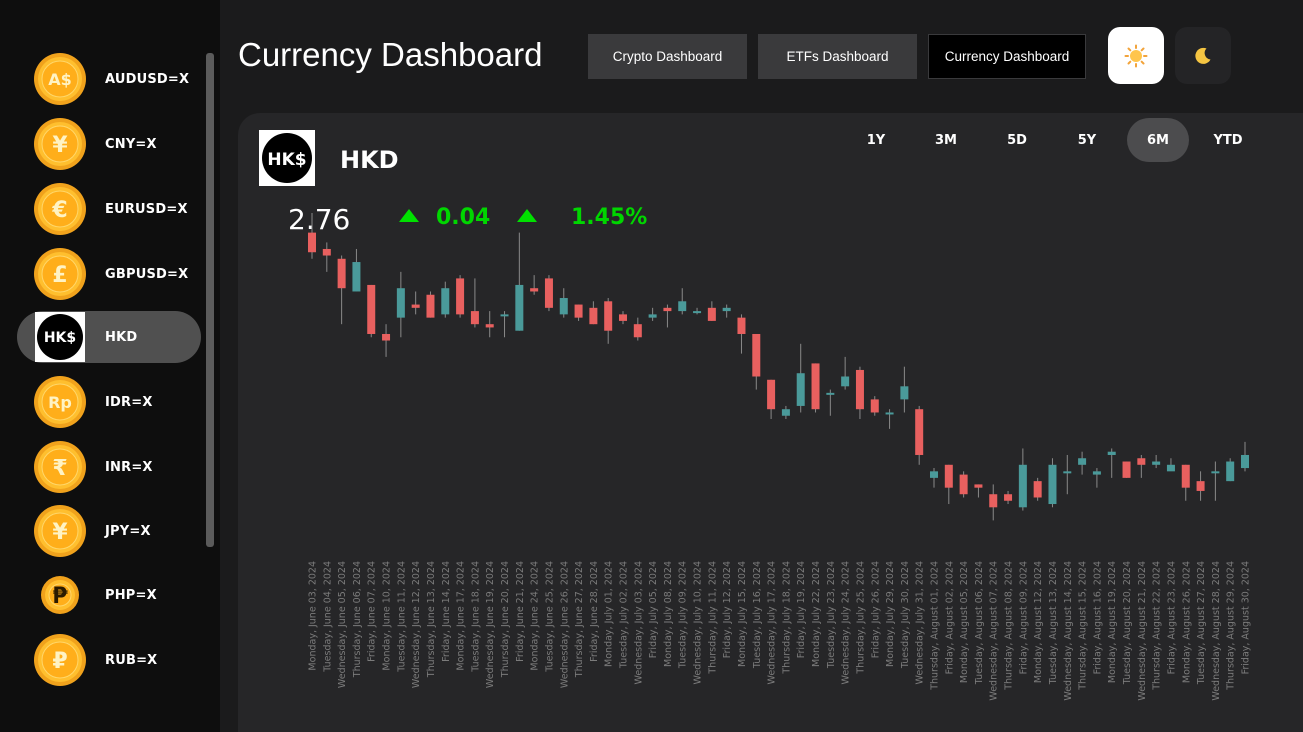  I want to click on range-button-5y: 5Y, so click(1087, 140).